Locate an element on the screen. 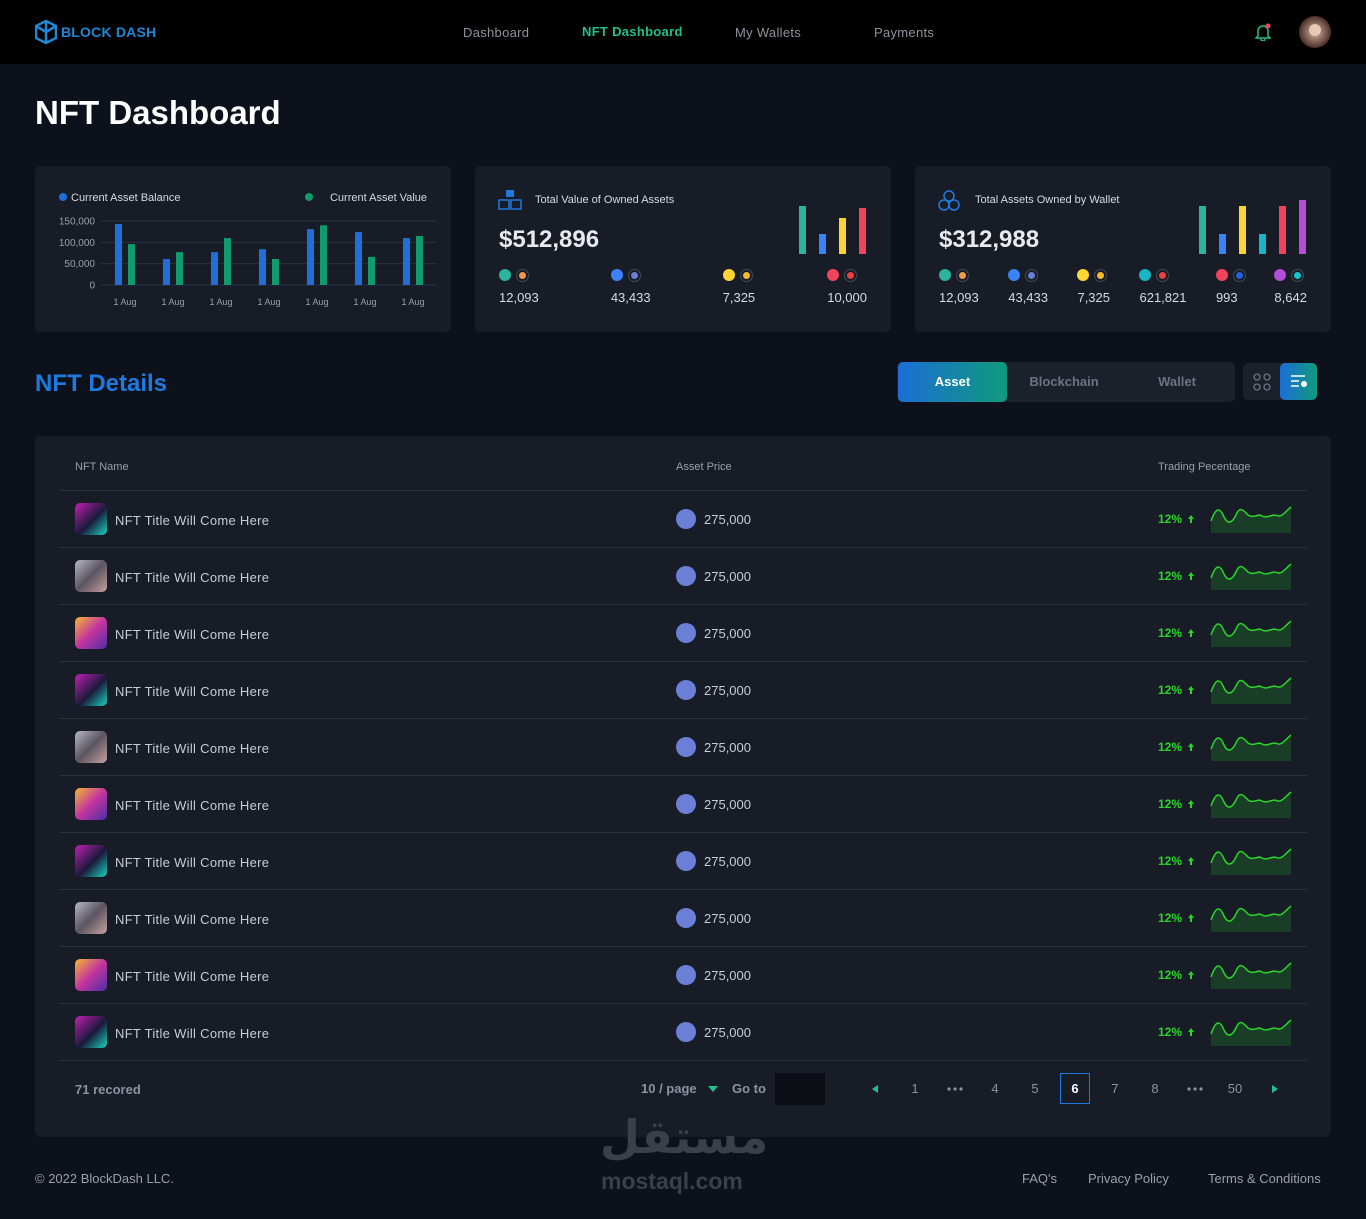  tab: Asset is located at coordinates (952, 382).